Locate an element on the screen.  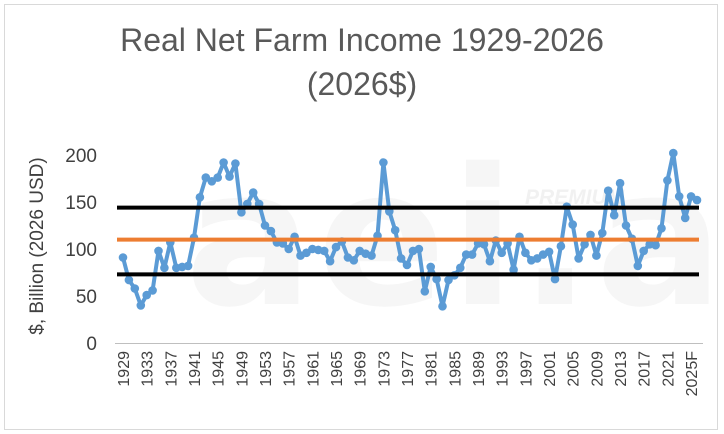
chart-title: Real Net Farm Income 1929-2026 is located at coordinates (362, 40).